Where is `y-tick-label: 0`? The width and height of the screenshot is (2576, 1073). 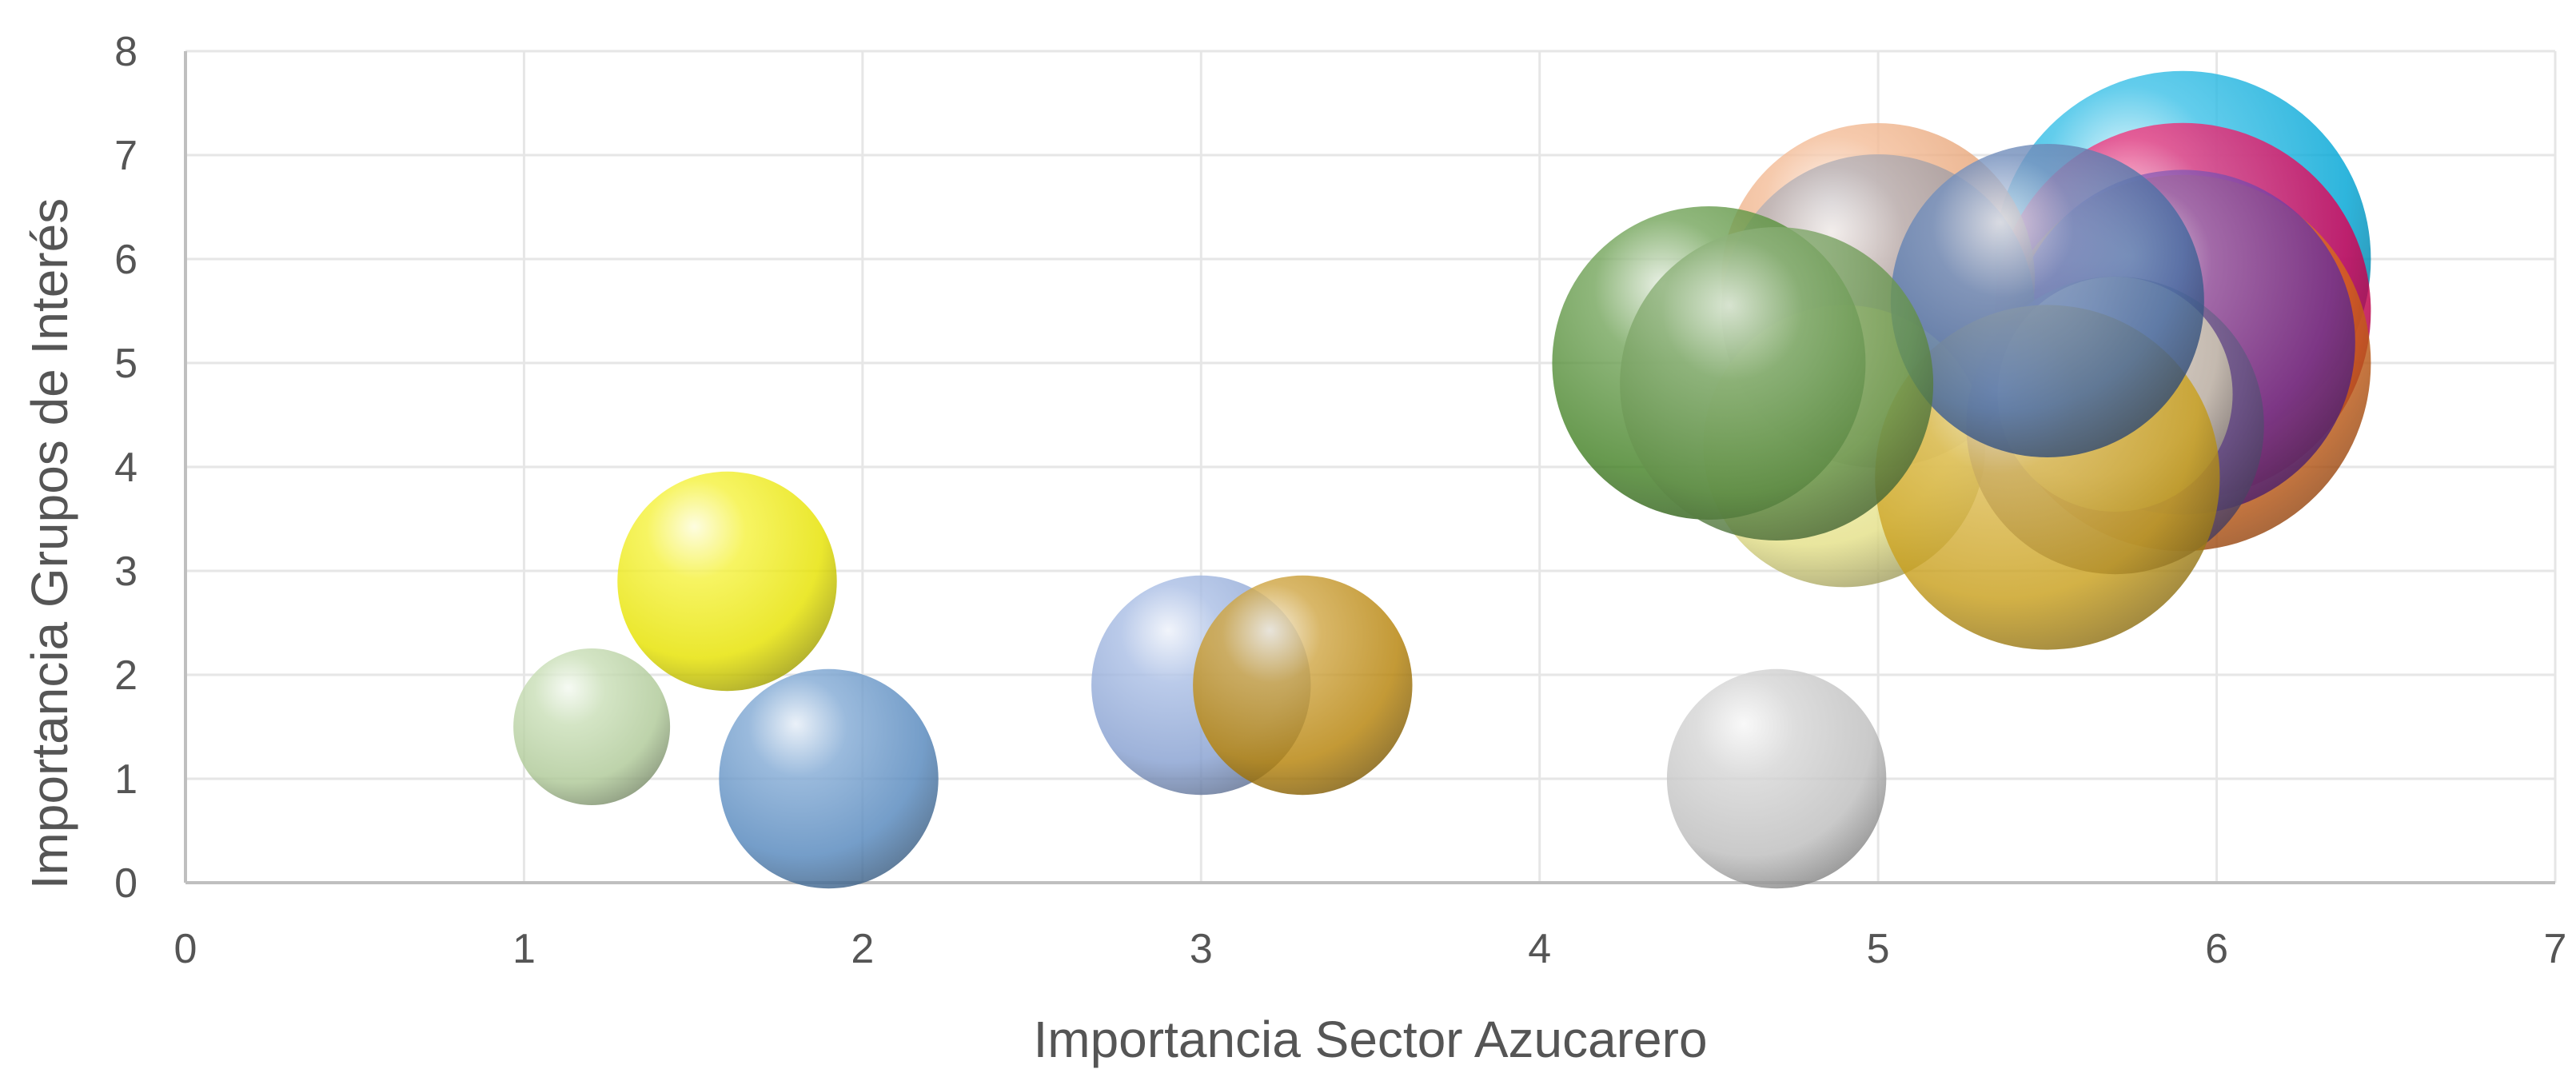 y-tick-label: 0 is located at coordinates (126, 884).